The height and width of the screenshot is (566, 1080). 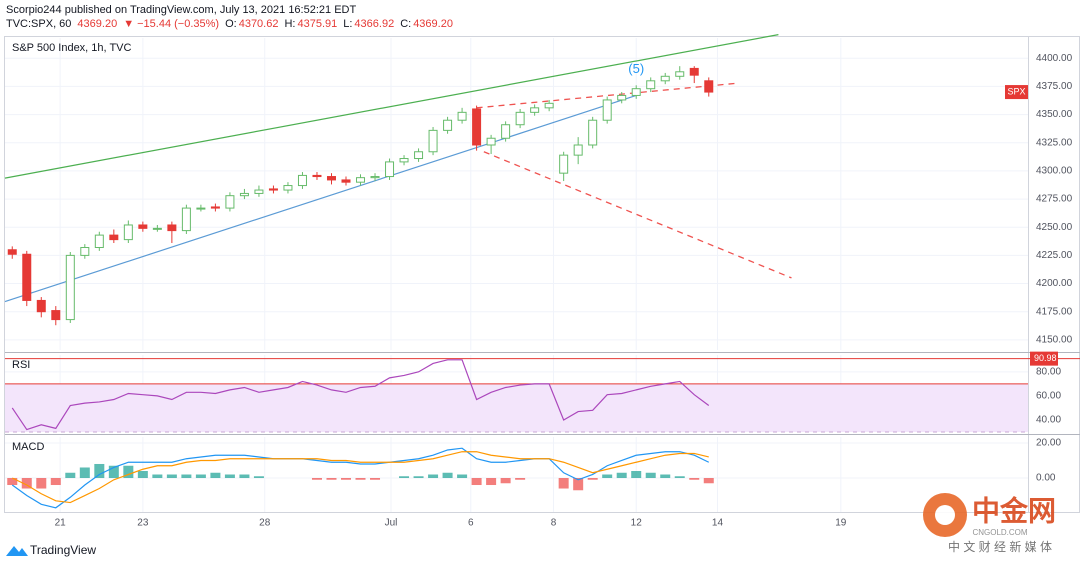 I want to click on symbol: TVC:SPX, 60, so click(x=38, y=24).